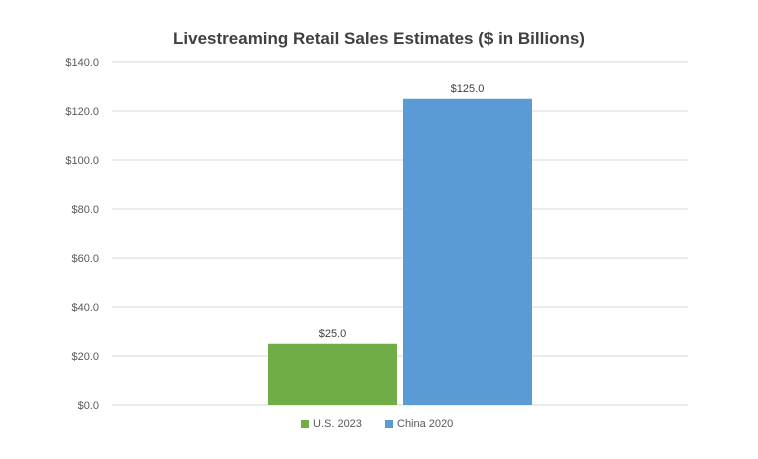 The image size is (758, 459). Describe the element at coordinates (425, 424) in the screenshot. I see `legend-label-1: China 2020` at that location.